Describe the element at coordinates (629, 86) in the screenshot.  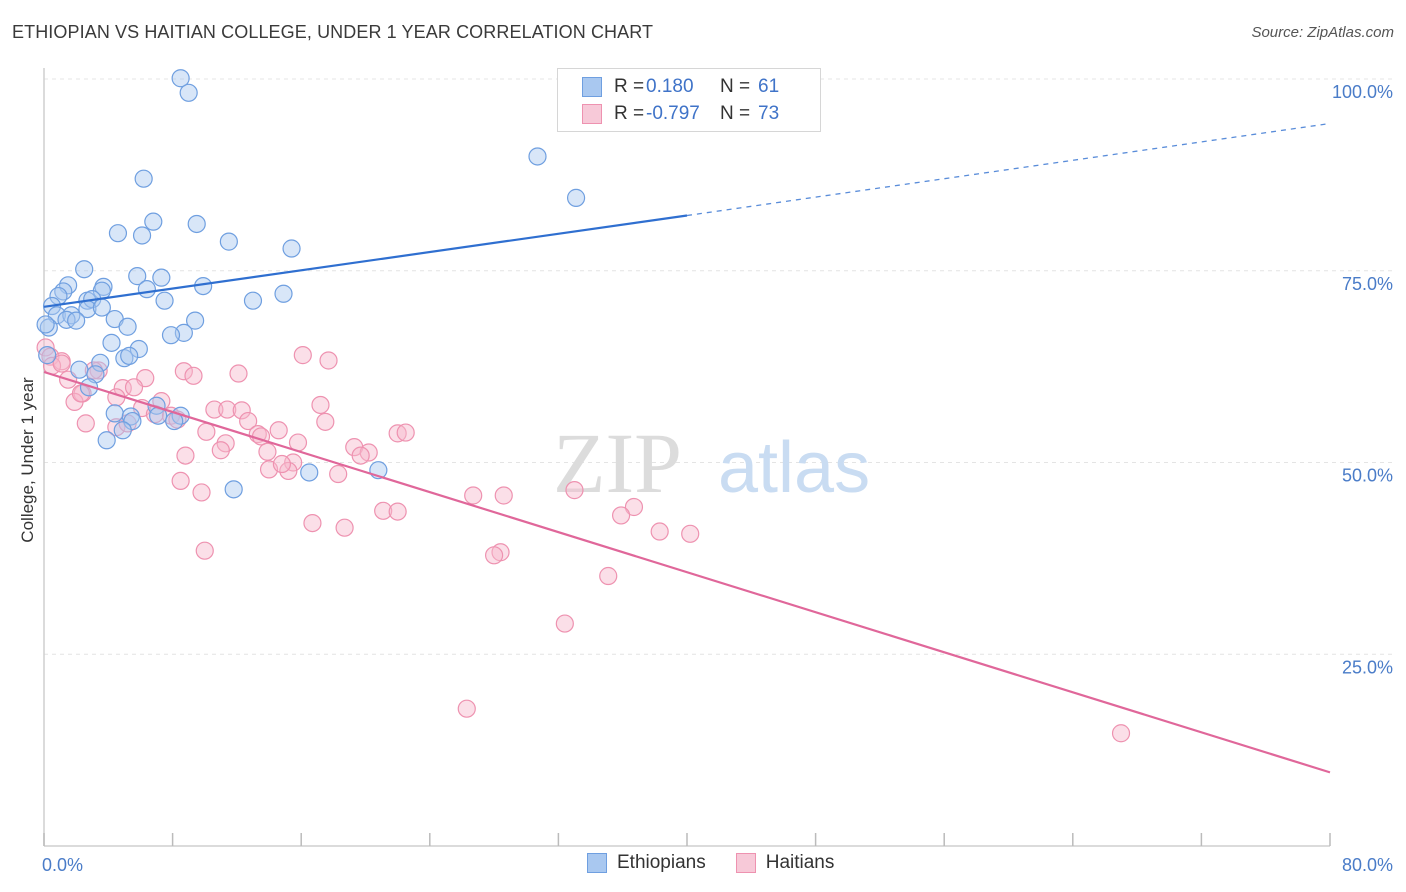
I see `r-label: R =` at that location.